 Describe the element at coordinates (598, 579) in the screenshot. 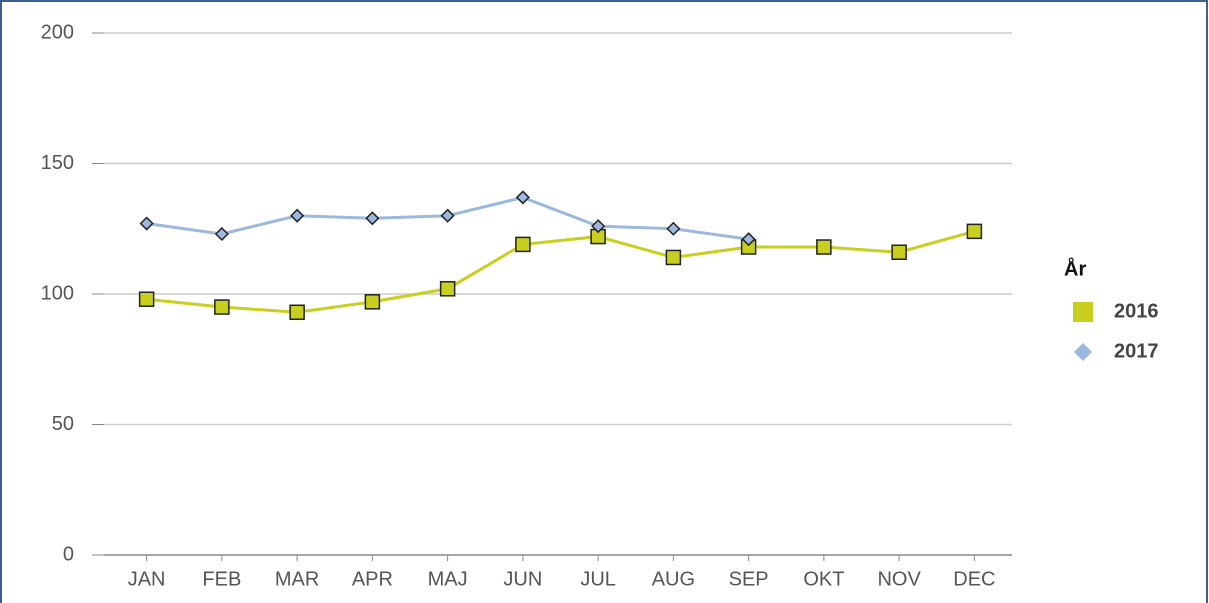

I see `x-tick-label: JUL` at that location.